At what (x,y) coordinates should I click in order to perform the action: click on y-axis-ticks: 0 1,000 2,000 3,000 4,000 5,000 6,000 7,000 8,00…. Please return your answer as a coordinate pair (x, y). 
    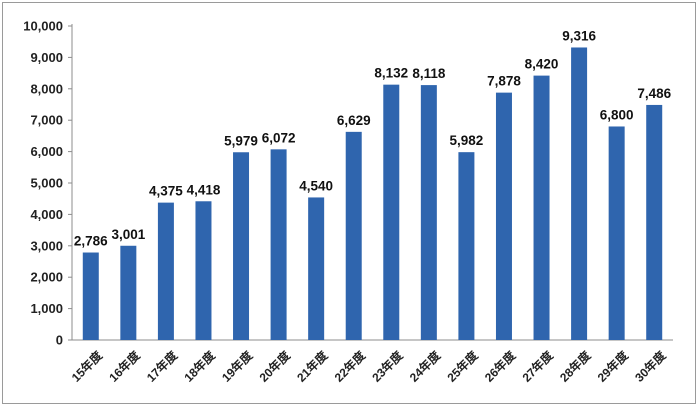
    Looking at the image, I should click on (47, 183).